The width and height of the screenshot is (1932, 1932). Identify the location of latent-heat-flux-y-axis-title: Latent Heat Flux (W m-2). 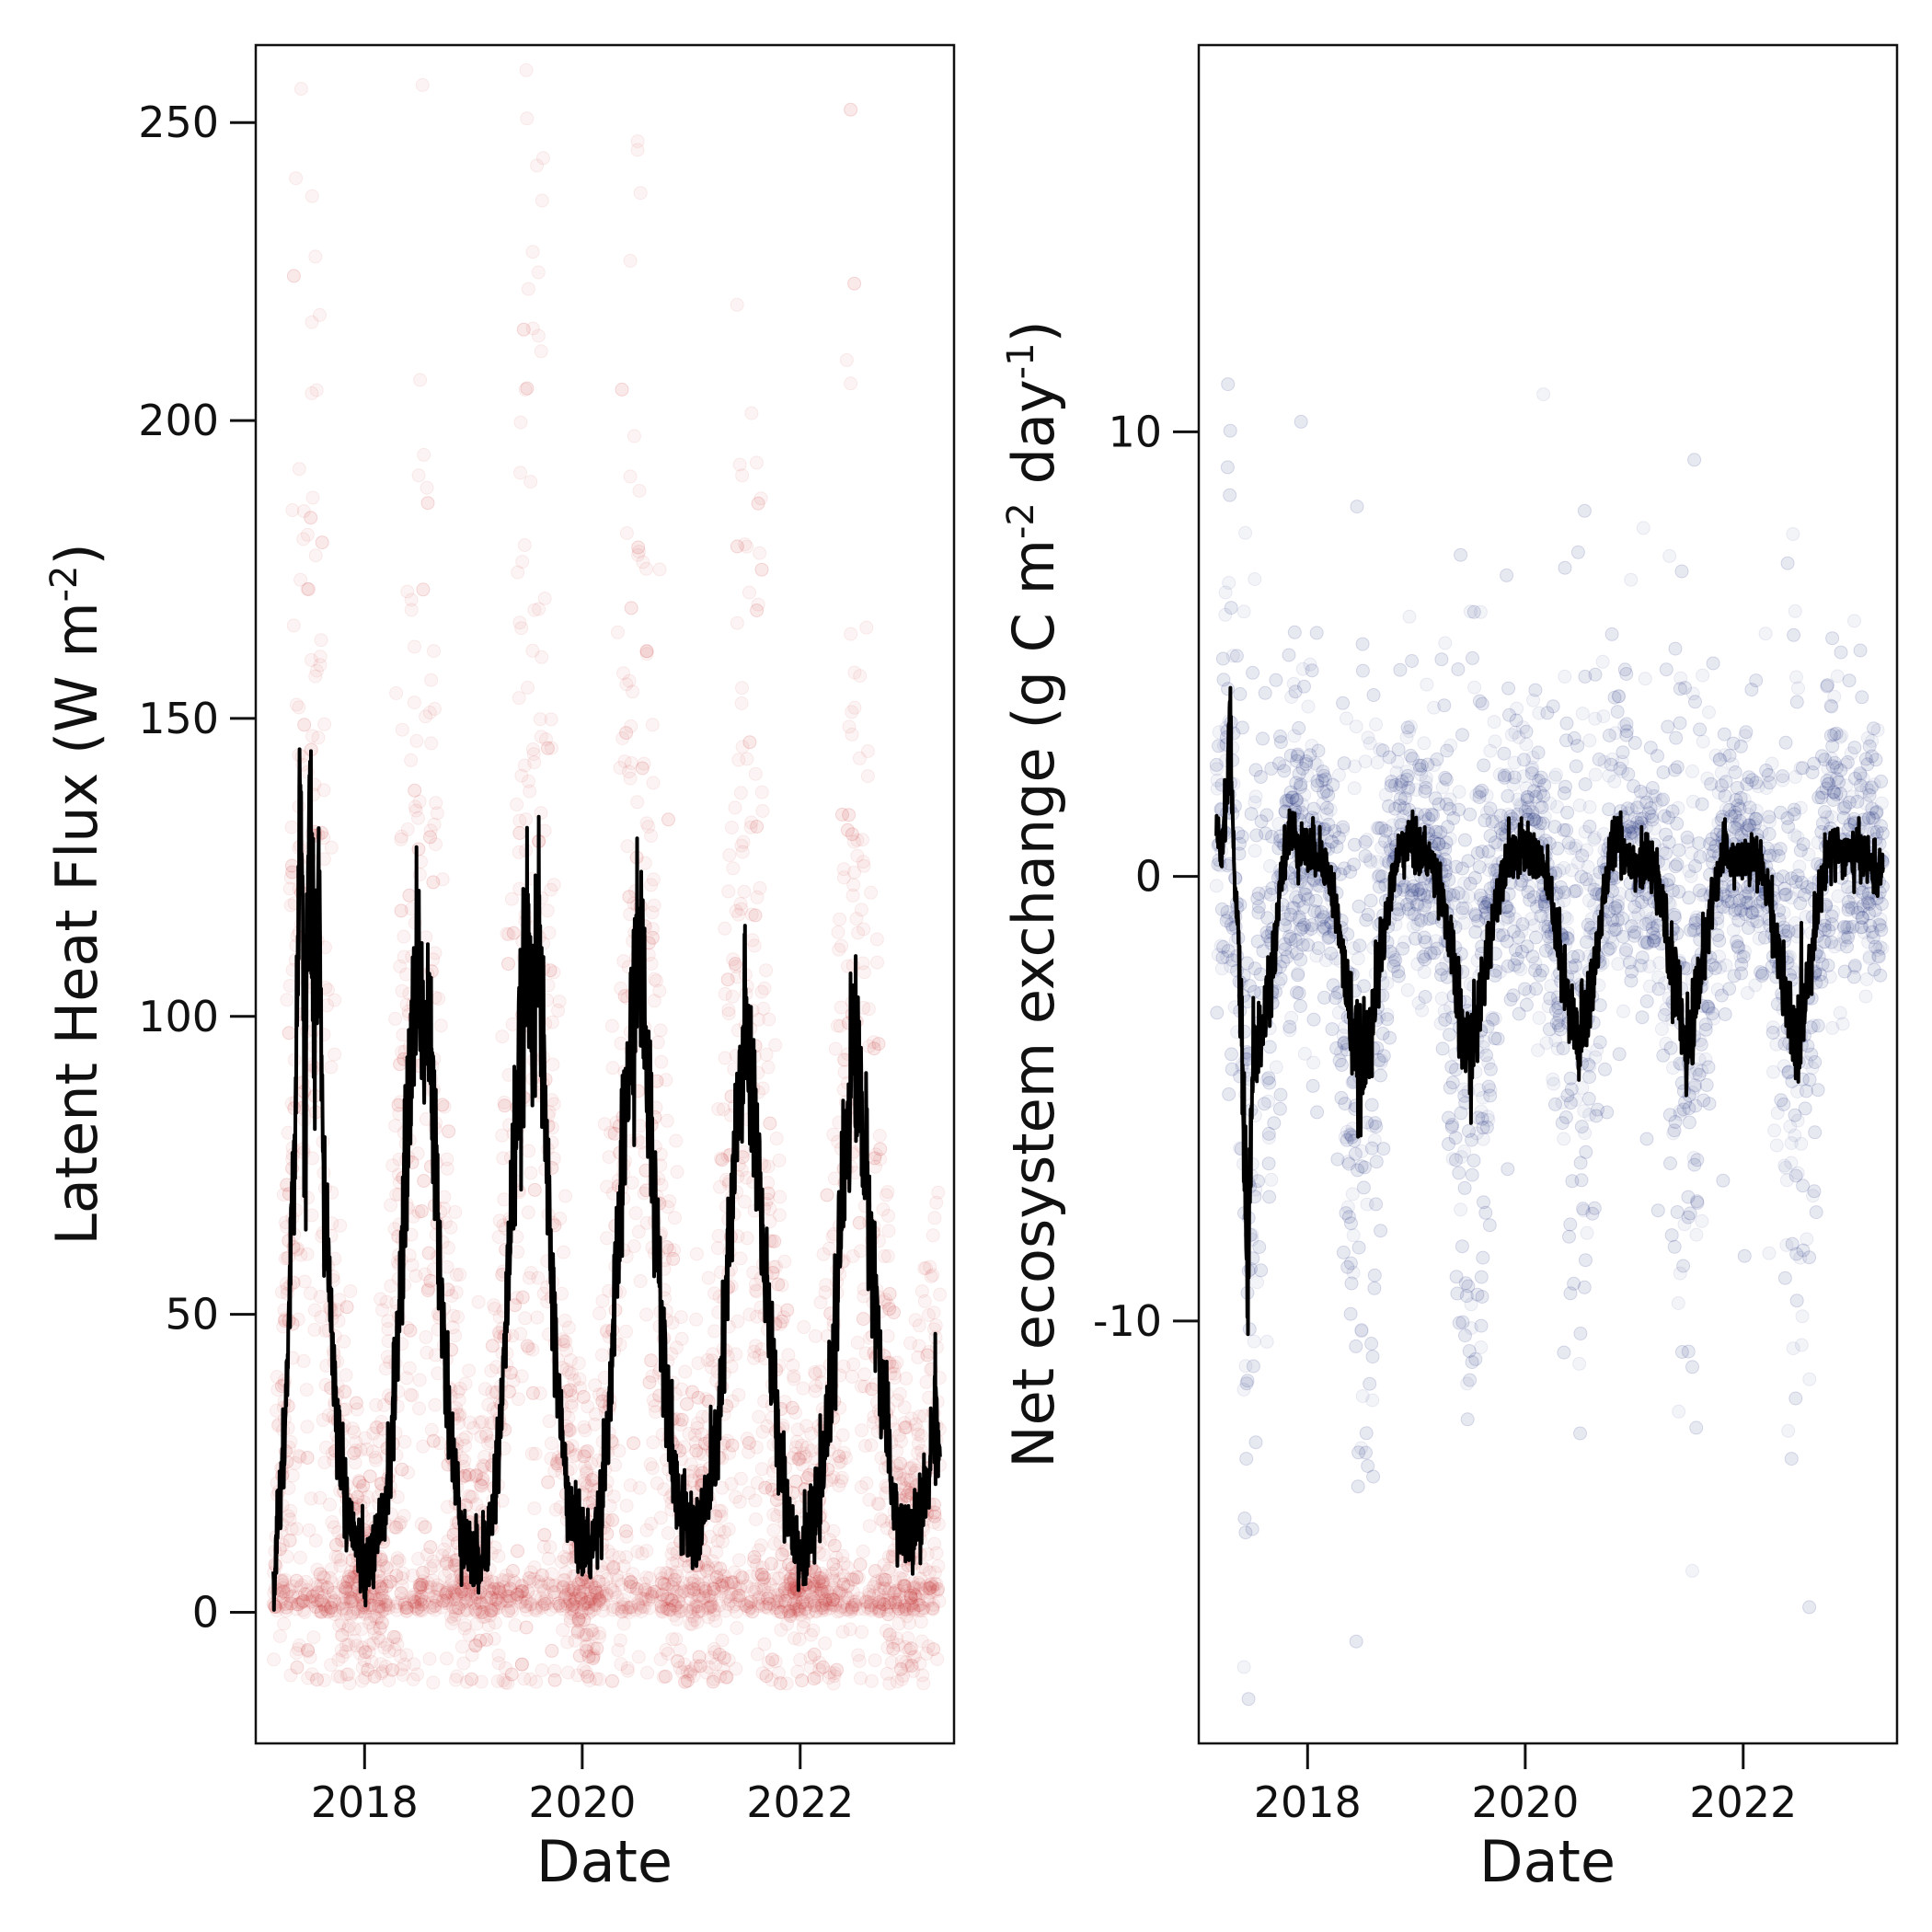
(76, 894).